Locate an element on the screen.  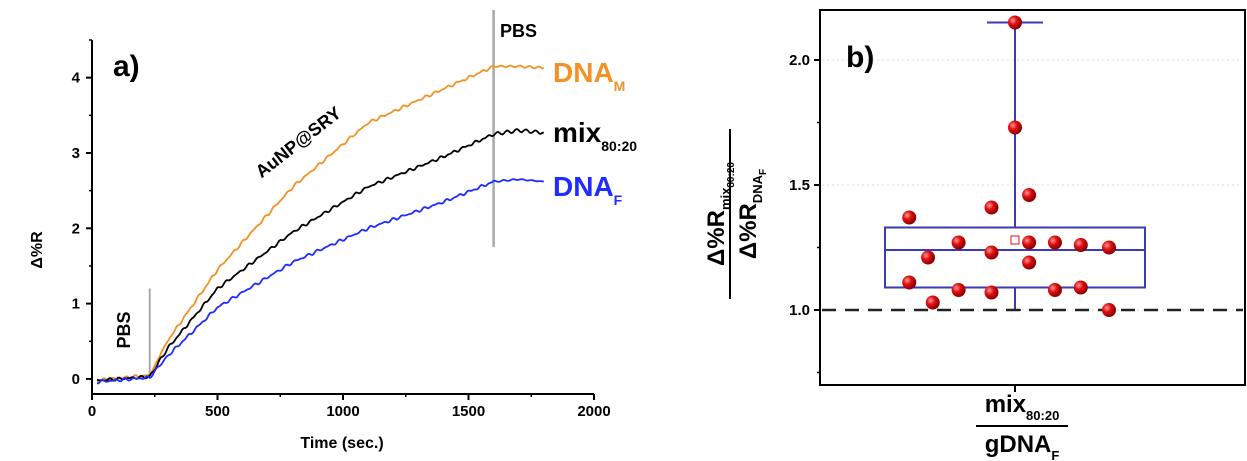
panel-a-ylabel: Δ%R is located at coordinates (37, 250).